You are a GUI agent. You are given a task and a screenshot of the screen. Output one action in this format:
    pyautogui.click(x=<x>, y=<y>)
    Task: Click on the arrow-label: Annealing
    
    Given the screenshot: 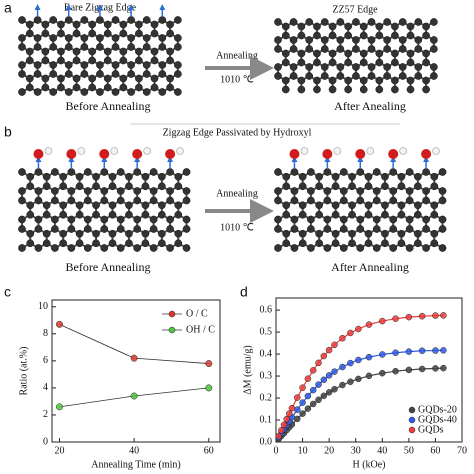 What is the action you would take?
    pyautogui.click(x=237, y=55)
    